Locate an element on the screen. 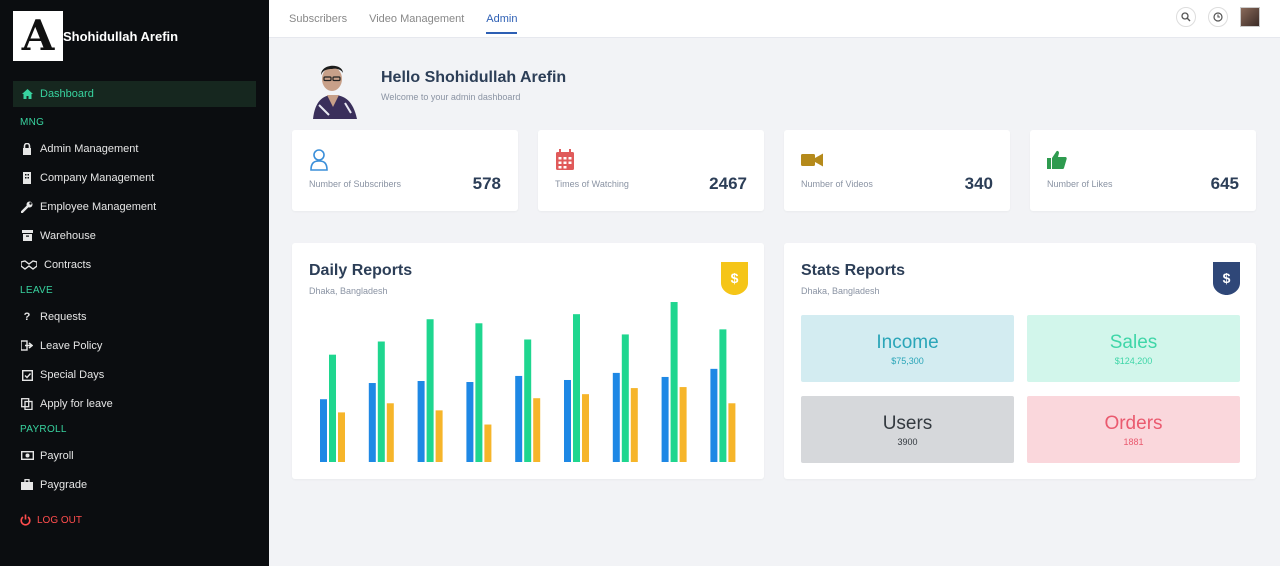 The width and height of the screenshot is (1280, 566). sidebar-item-label: Paygrade is located at coordinates (64, 484).